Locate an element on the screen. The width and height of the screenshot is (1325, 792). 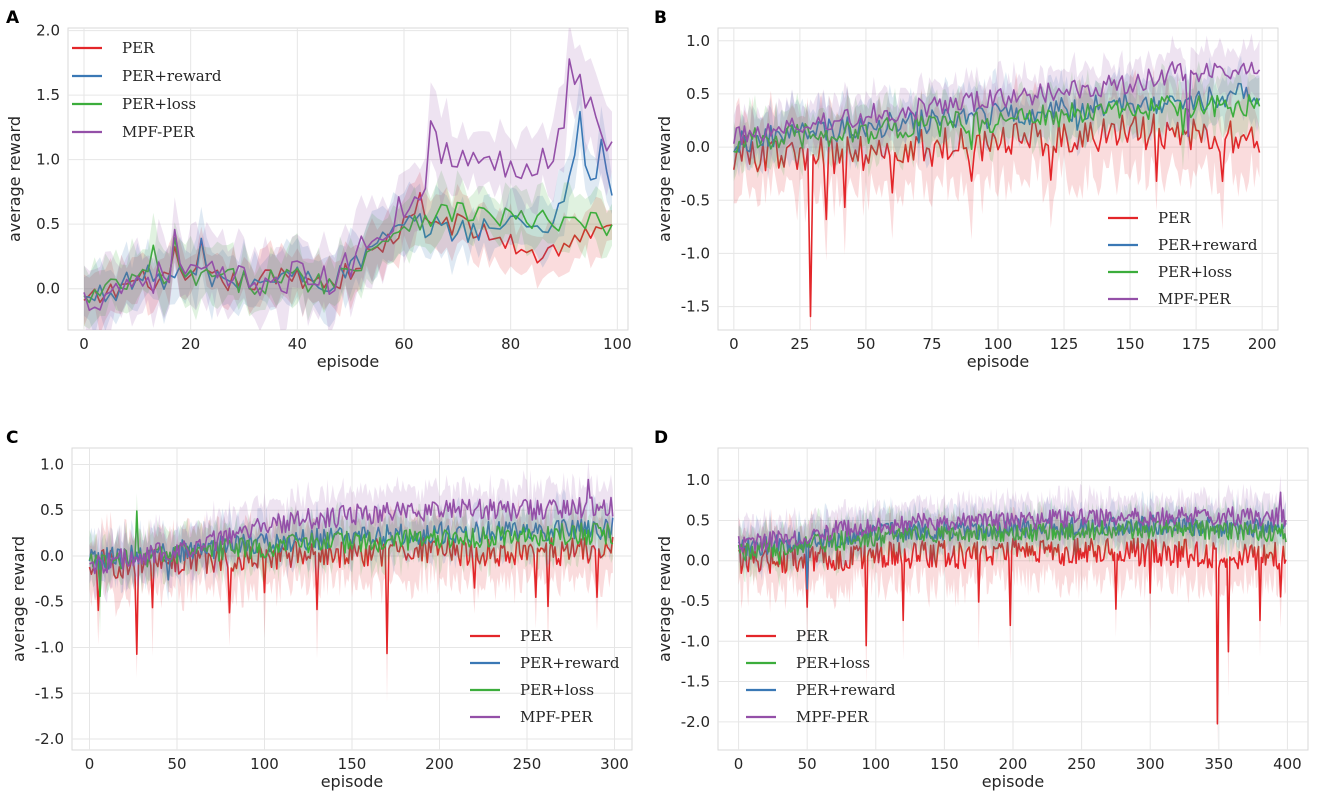
x-tick-label: 175 is located at coordinates (1196, 344).